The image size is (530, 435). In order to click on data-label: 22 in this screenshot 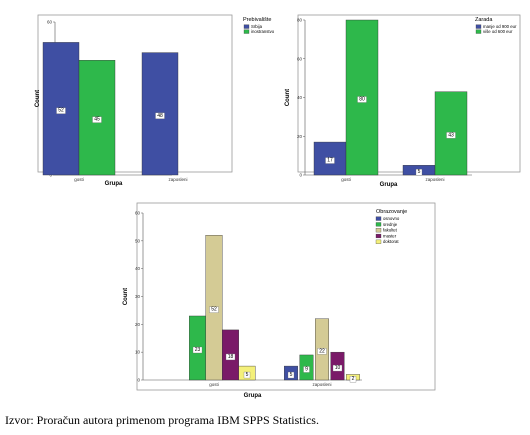, I will do `click(322, 351)`.